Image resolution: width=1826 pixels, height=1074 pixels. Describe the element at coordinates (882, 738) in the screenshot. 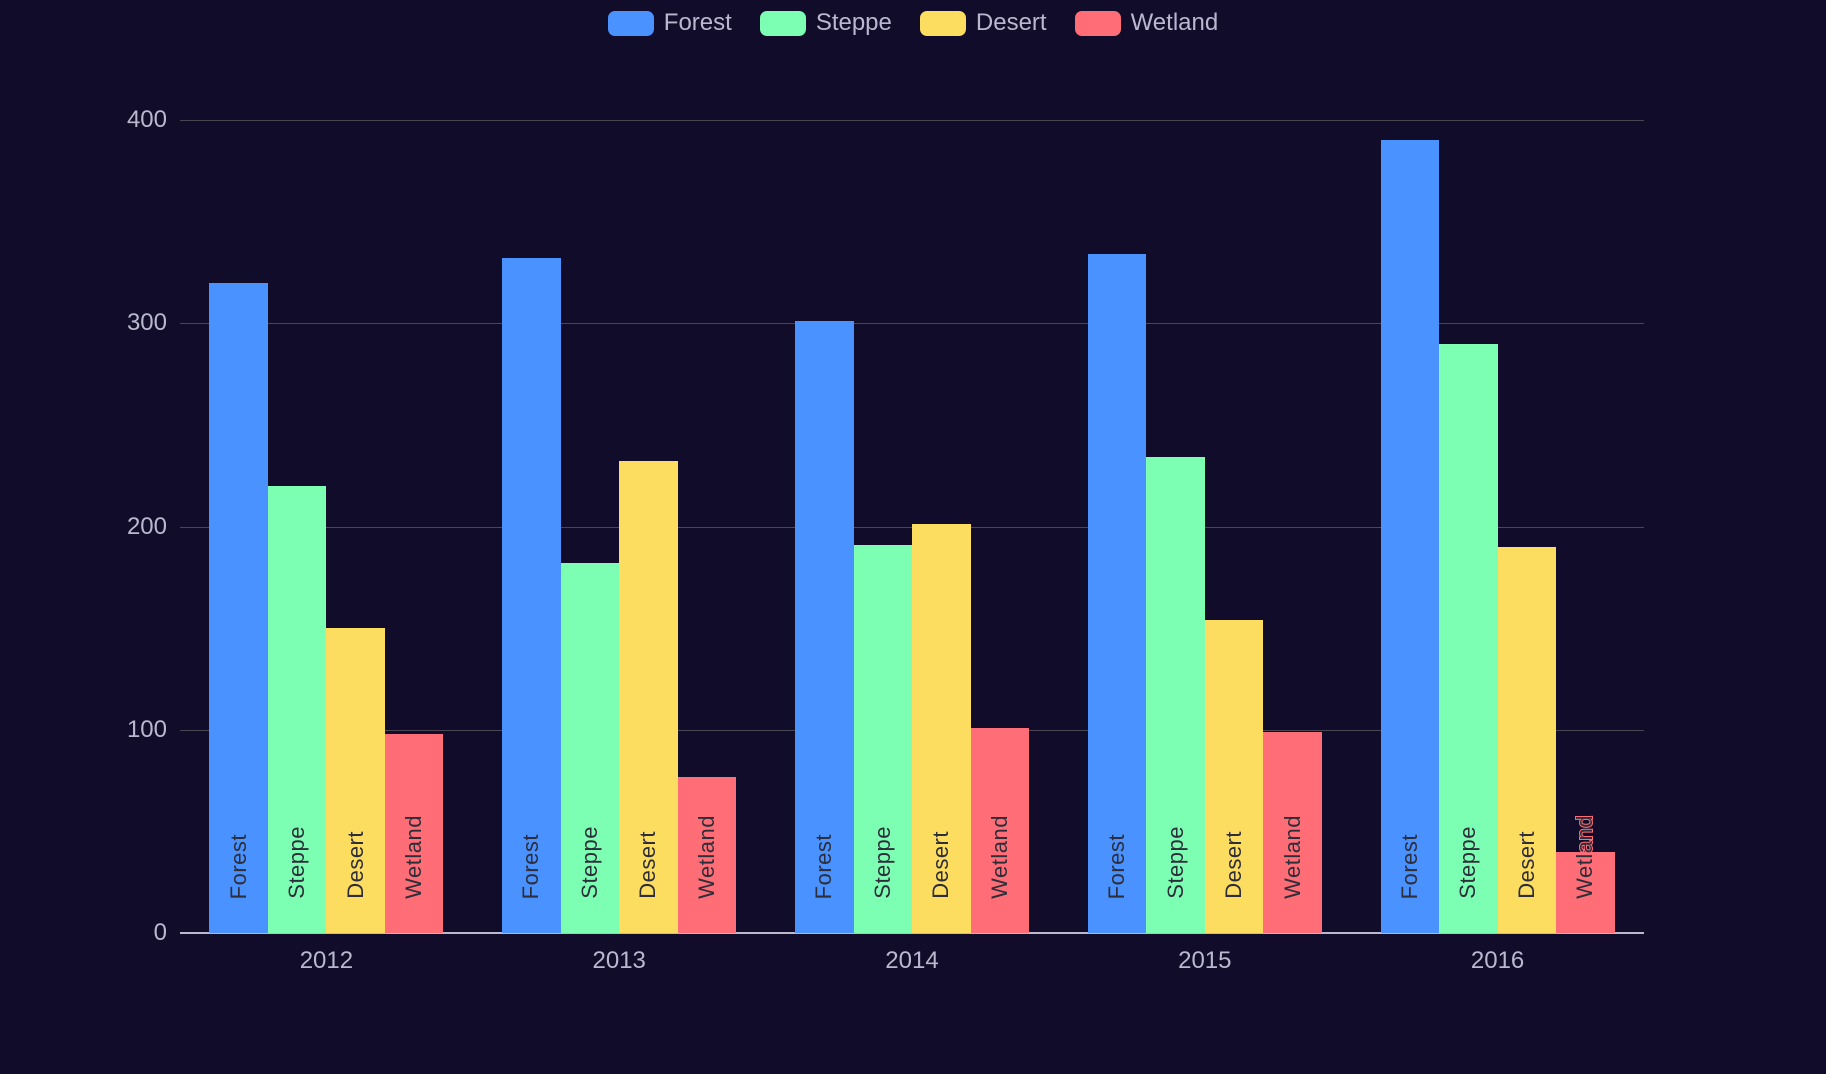

I see `bar-2014-steppe: Steppe` at that location.